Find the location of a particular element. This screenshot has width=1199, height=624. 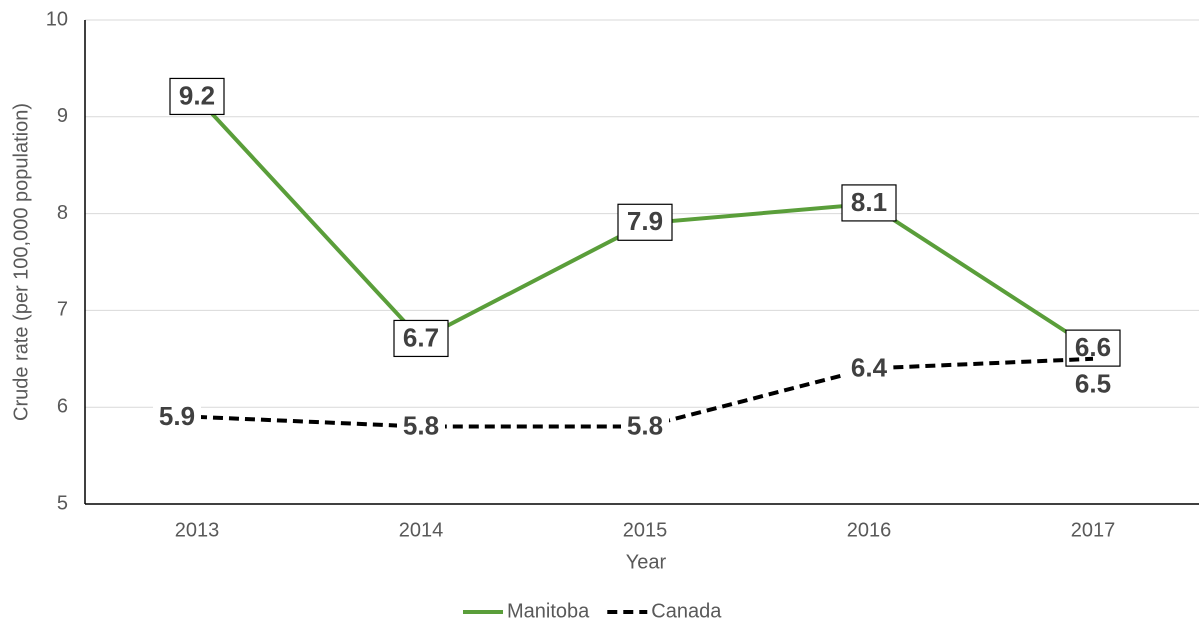

data-label: 9.2 is located at coordinates (197, 95).